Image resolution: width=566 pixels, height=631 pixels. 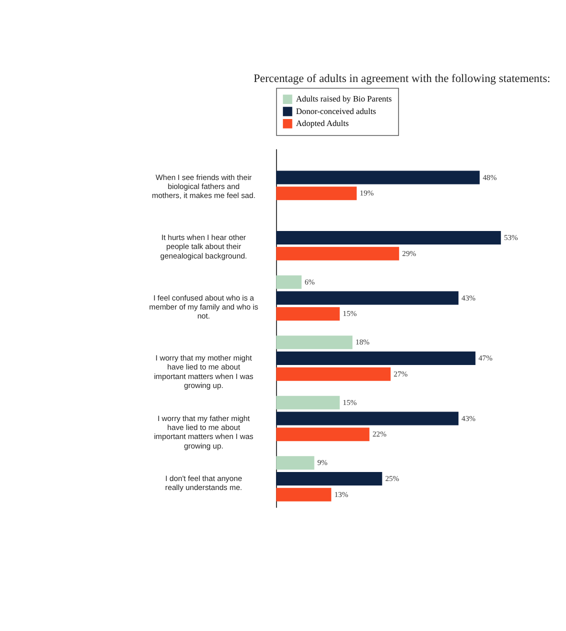 I want to click on data-label: 9%, so click(x=322, y=463).